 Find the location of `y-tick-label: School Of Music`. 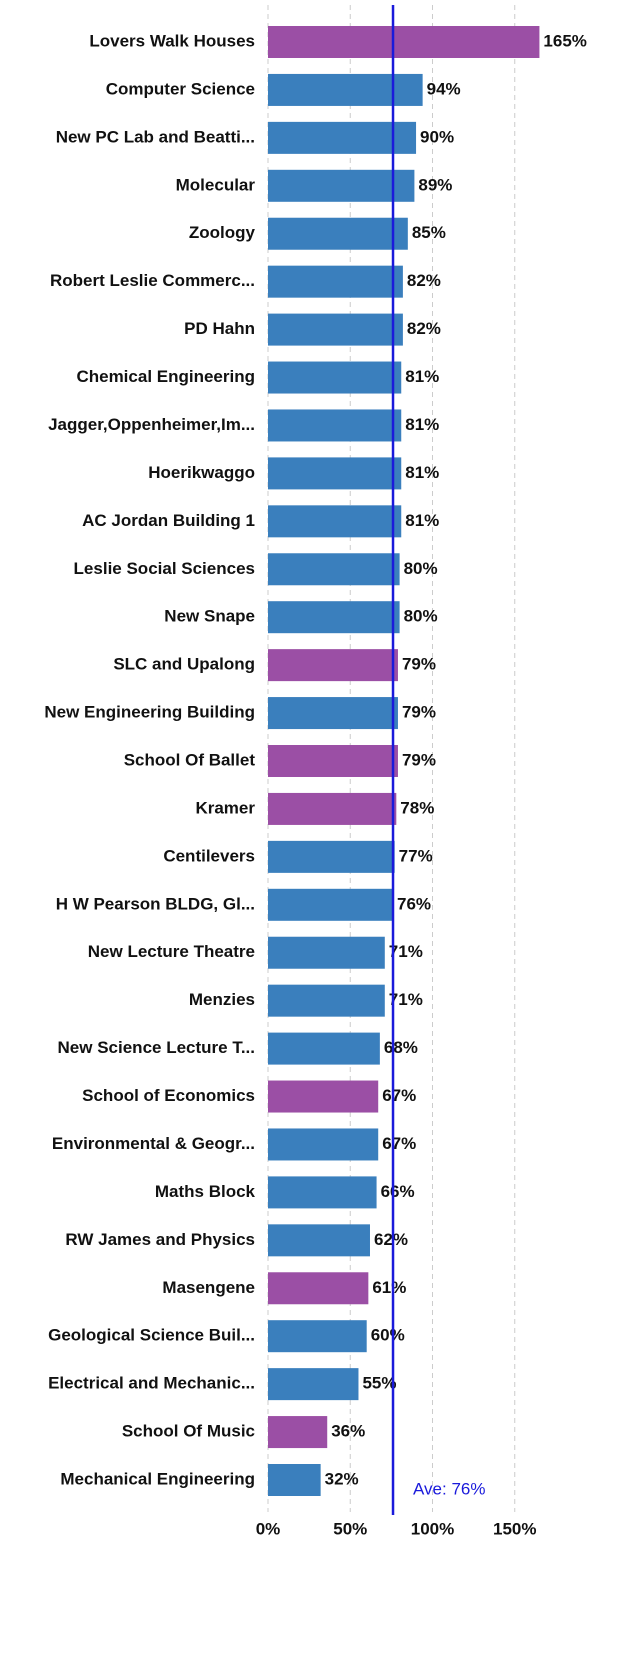

y-tick-label: School Of Music is located at coordinates (188, 1431).